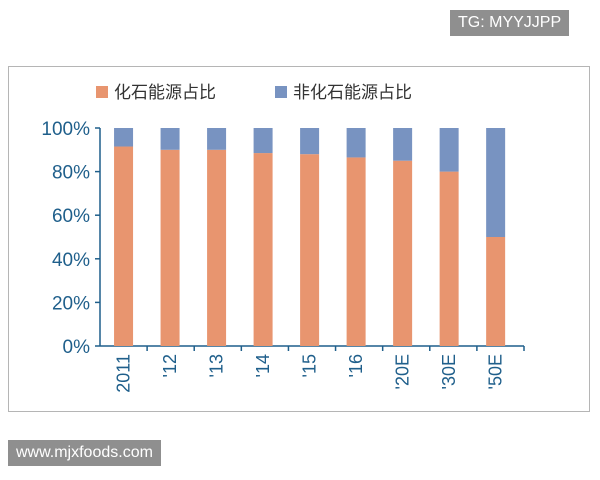  I want to click on x-tick-label: '16, so click(356, 365).